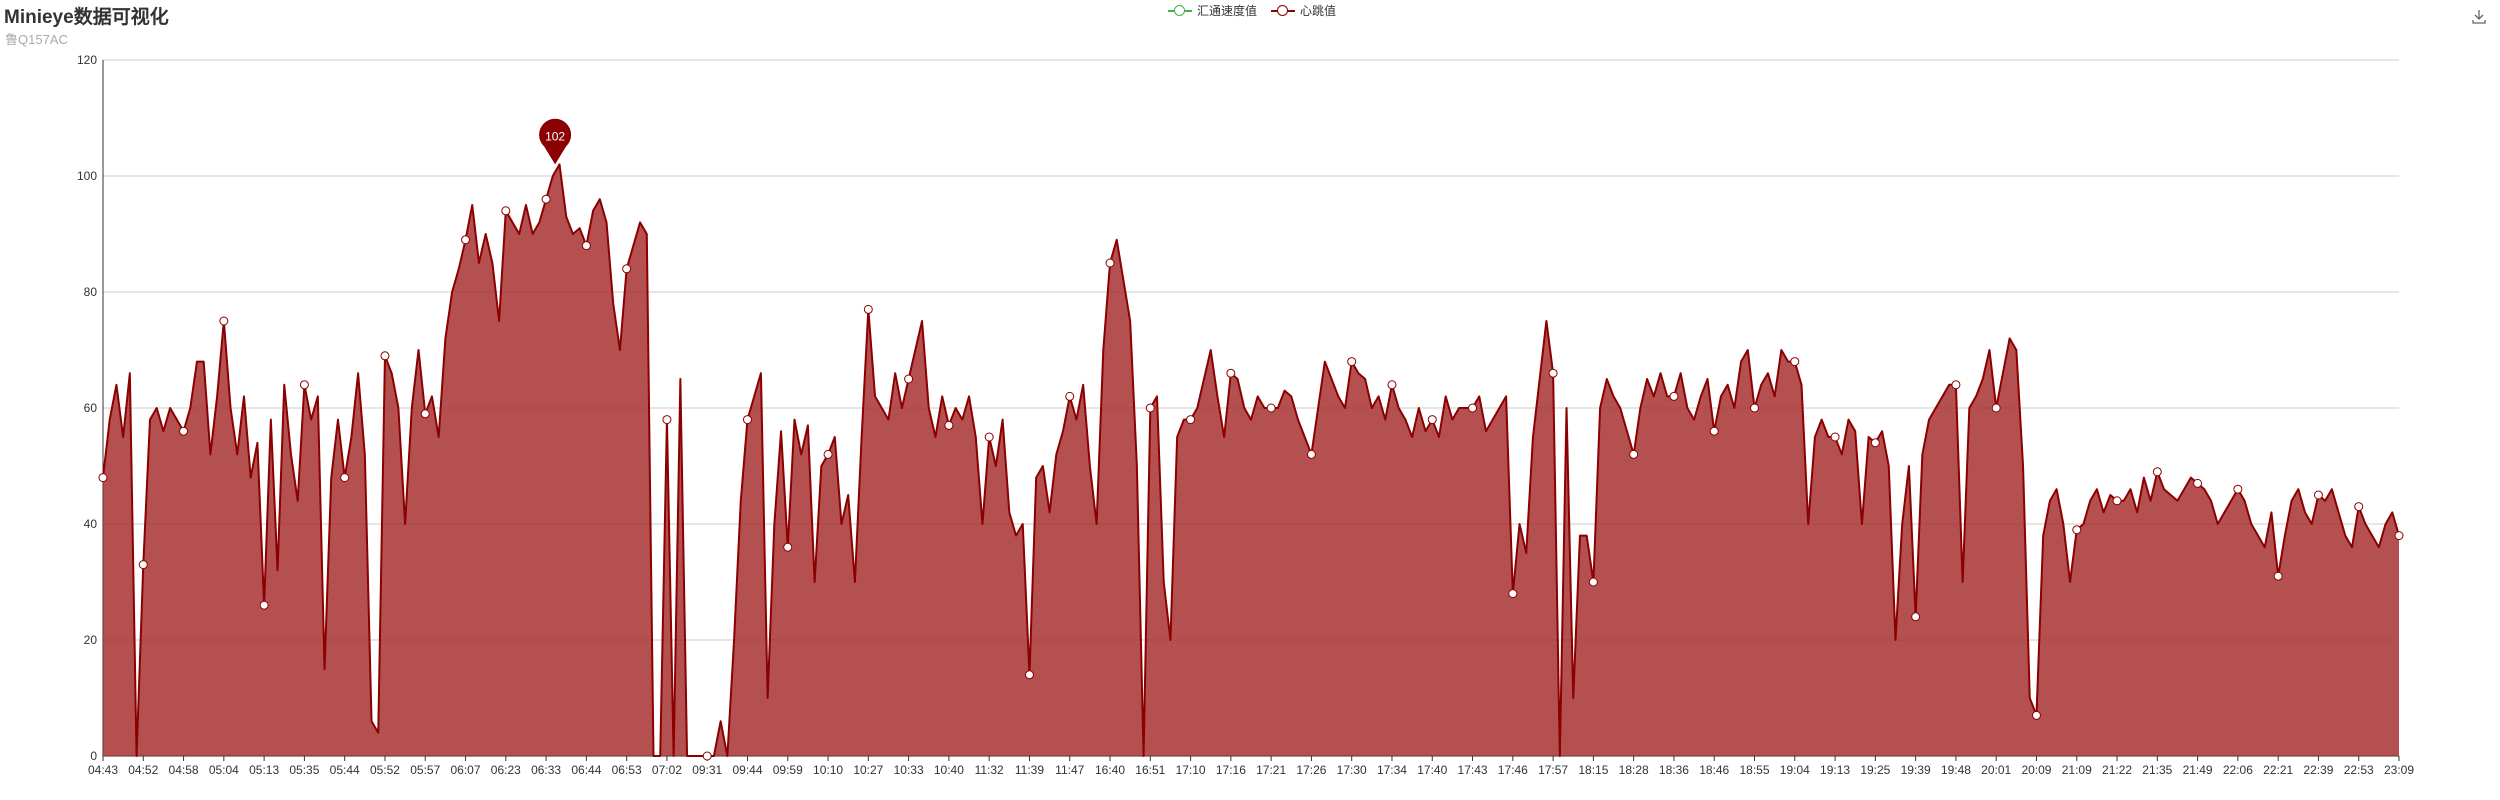  Describe the element at coordinates (224, 770) in the screenshot. I see `x-tick-label: 05:04` at that location.